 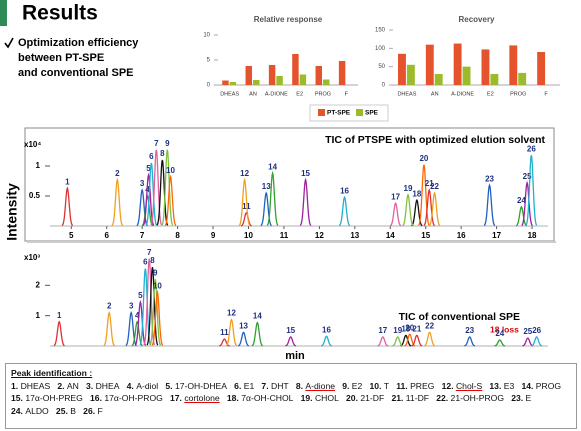 What do you see at coordinates (352, 398) in the screenshot?
I see `peak-id-number: 20.` at bounding box center [352, 398].